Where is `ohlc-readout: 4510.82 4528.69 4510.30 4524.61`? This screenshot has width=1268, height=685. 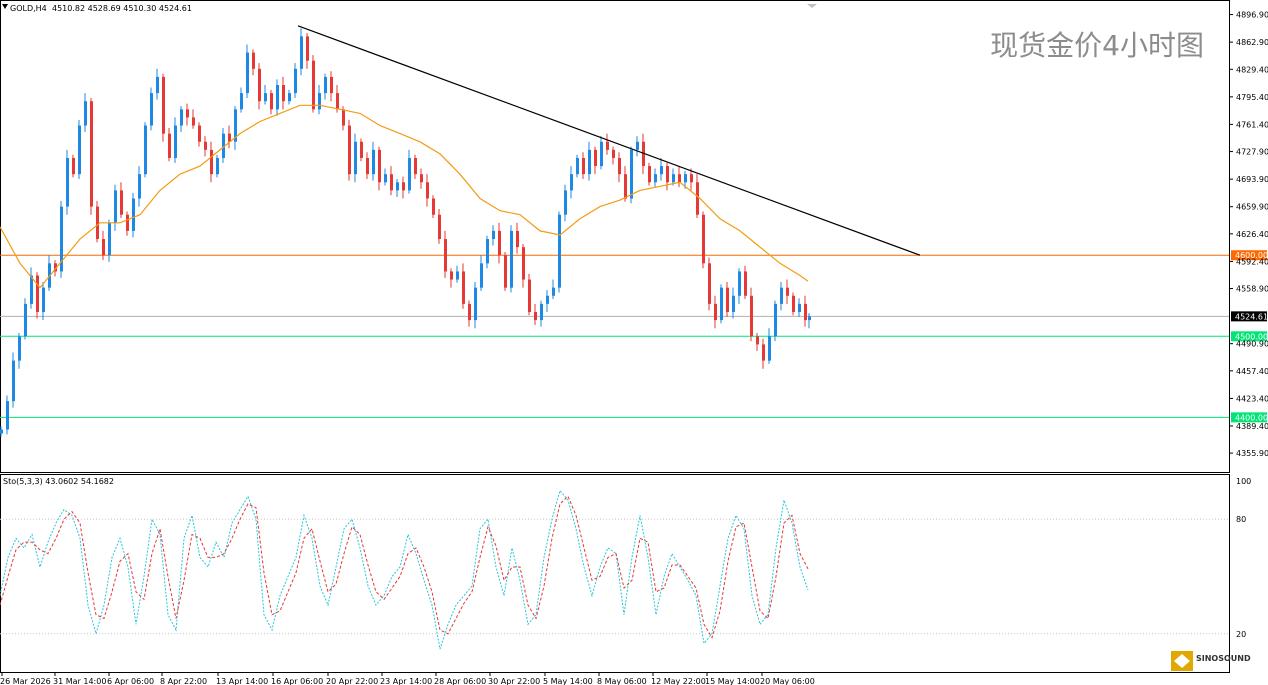
ohlc-readout: 4510.82 4528.69 4510.30 4524.61 is located at coordinates (122, 8).